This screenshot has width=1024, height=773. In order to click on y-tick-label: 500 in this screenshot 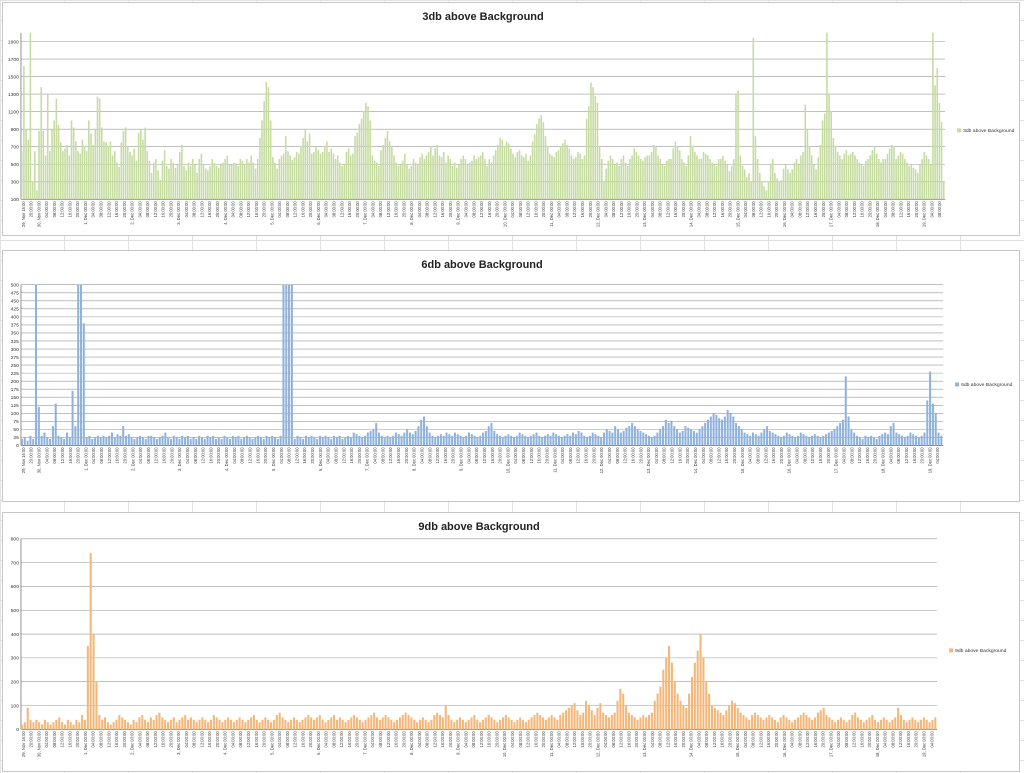, I will do `click(15, 286)`.